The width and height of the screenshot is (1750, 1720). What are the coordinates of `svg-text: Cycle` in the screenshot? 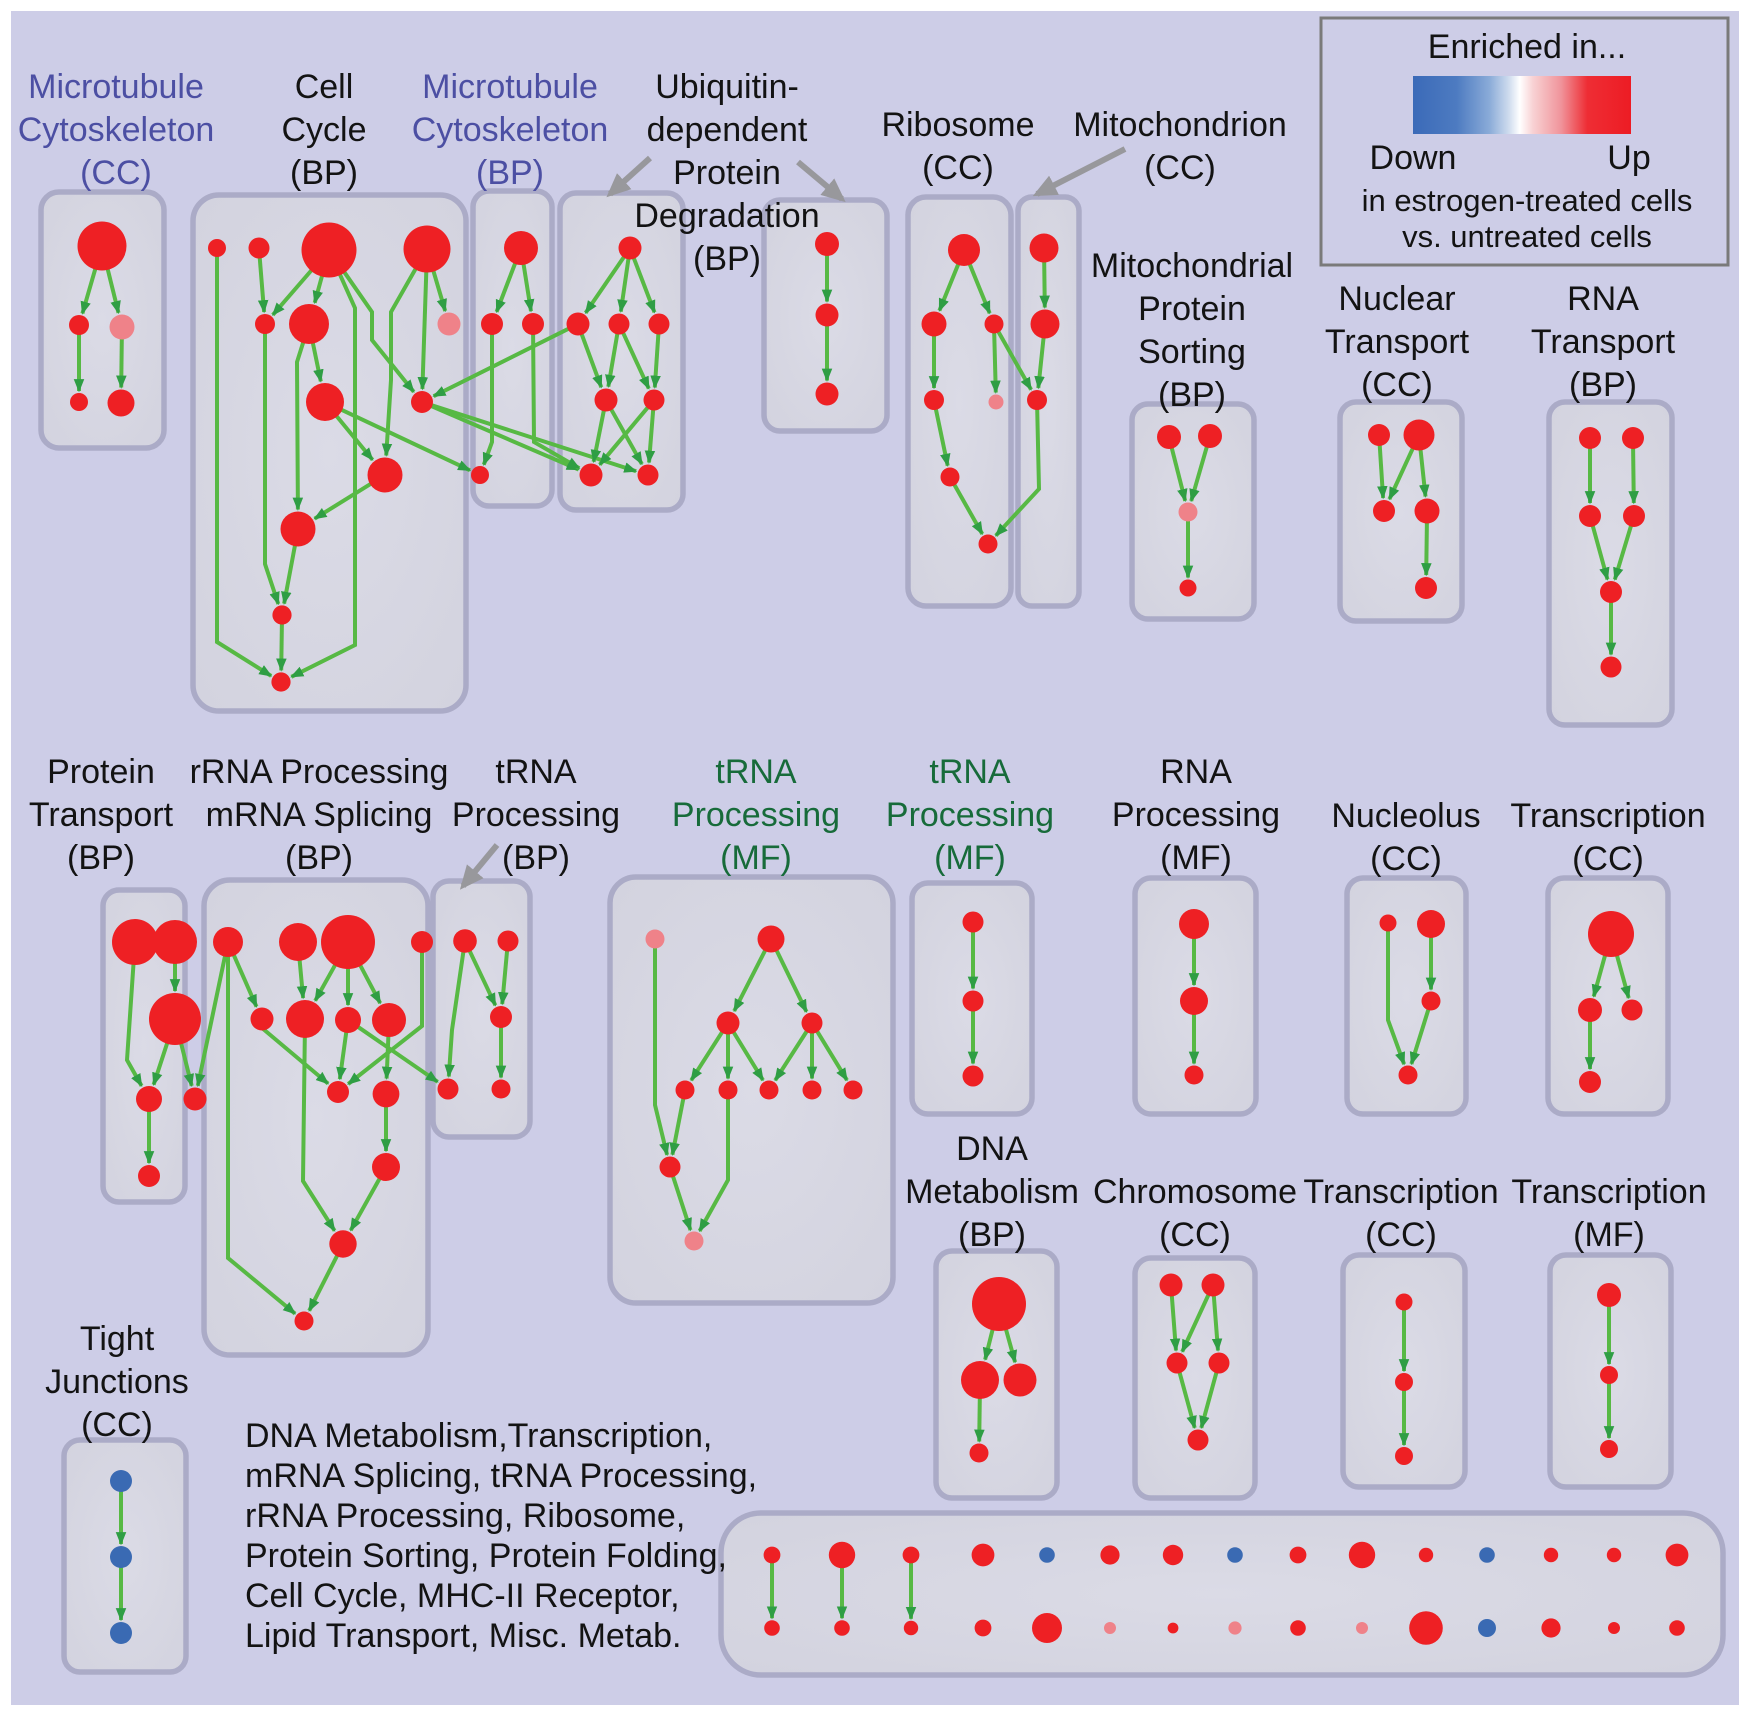 It's located at (323, 130).